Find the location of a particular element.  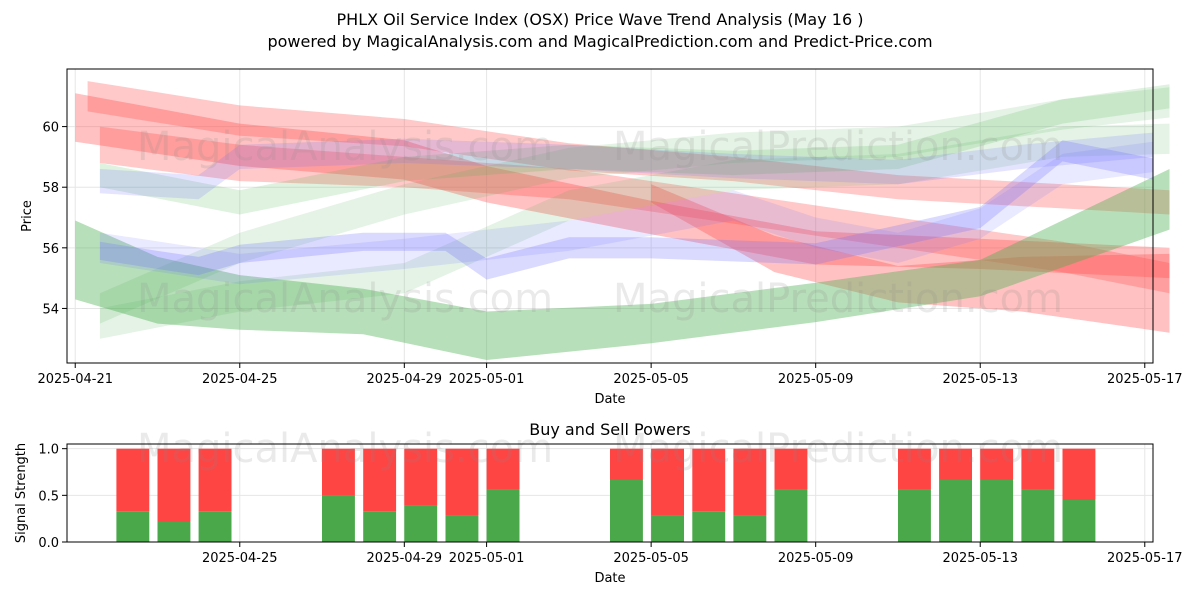

signal-y-tick-label: 1.0 is located at coordinates (48, 450).